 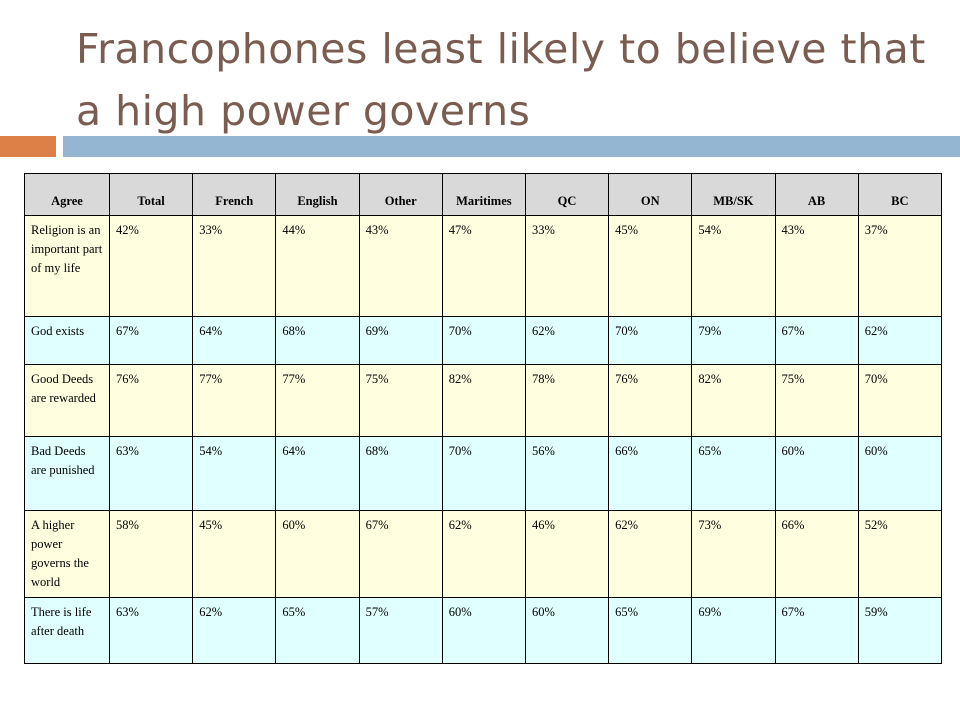 What do you see at coordinates (67, 340) in the screenshot?
I see `row-label: God exists` at bounding box center [67, 340].